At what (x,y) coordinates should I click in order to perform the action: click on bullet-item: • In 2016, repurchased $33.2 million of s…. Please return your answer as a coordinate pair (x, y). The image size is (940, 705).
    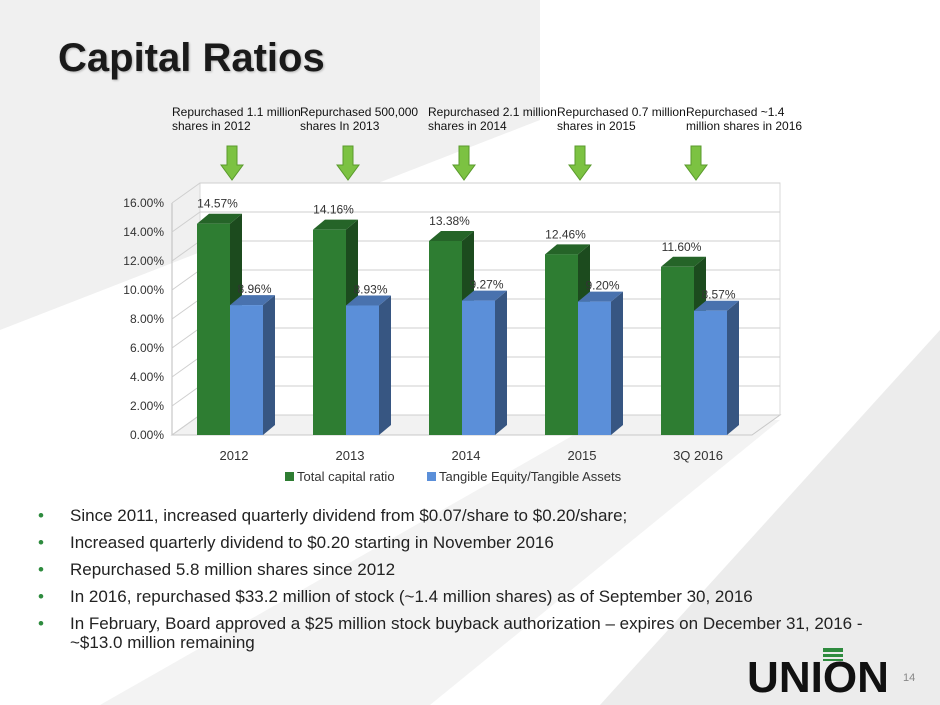
    Looking at the image, I should click on (478, 596).